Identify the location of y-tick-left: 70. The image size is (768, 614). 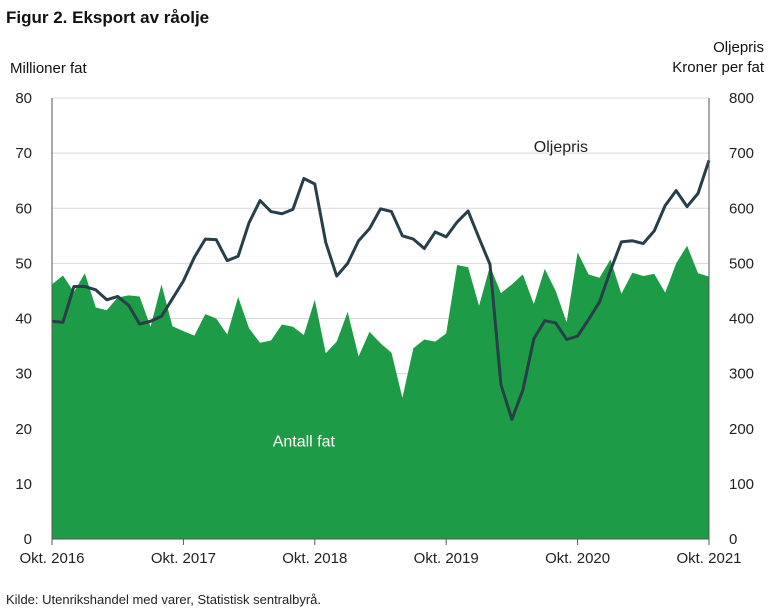
(23, 153).